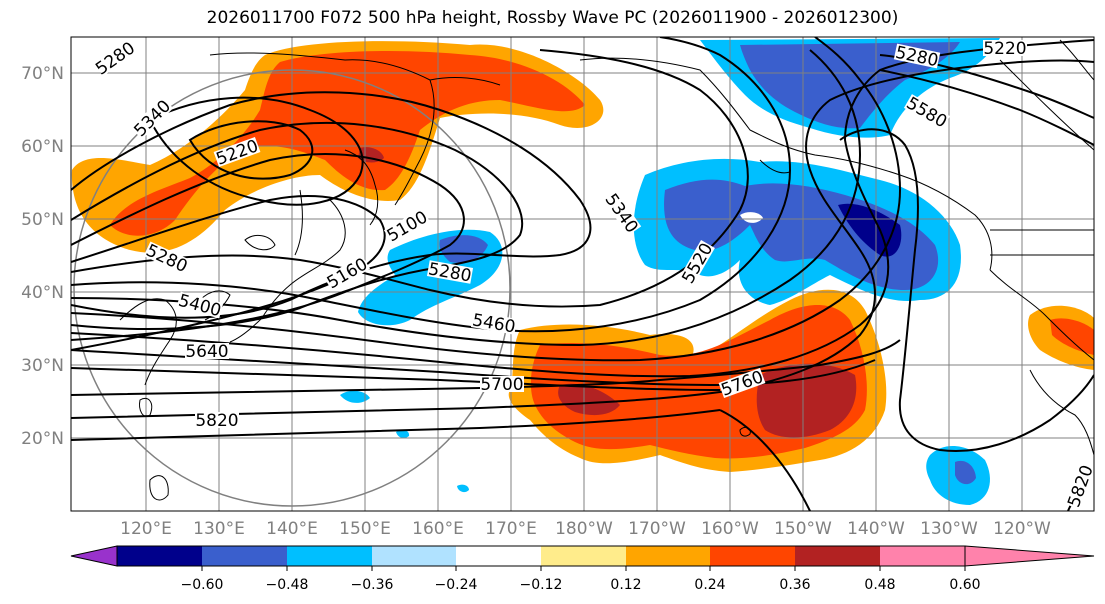  I want to click on latitude-labels: 70°N 60°N 50°N 40°N 30°N 20°N, so click(42, 256).